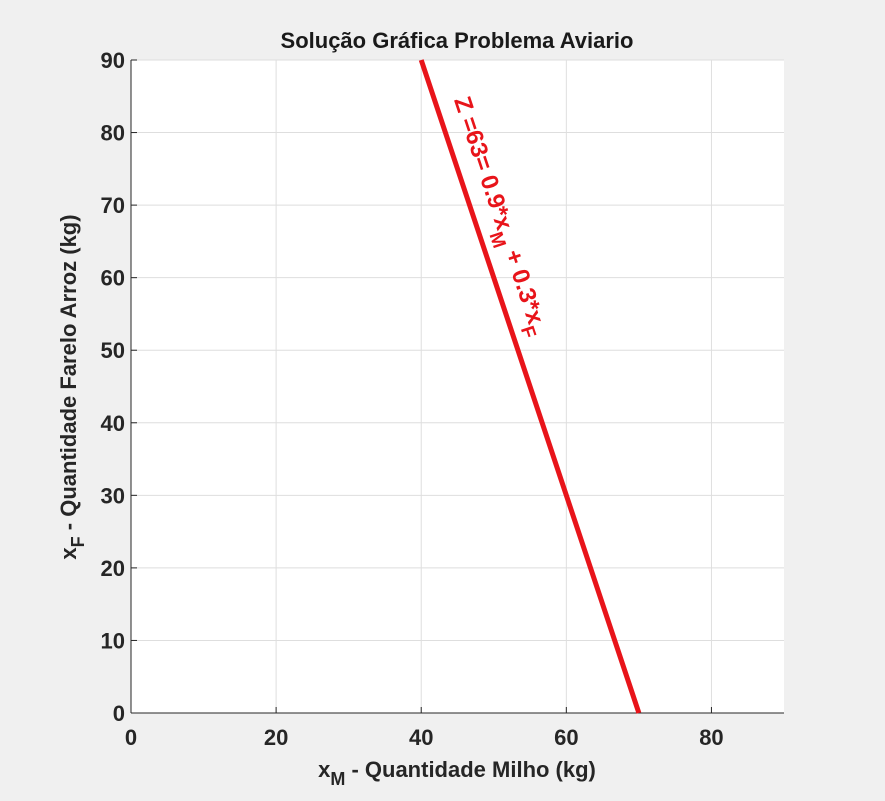 The width and height of the screenshot is (885, 801). I want to click on x-axis-label: xM - Quantidade Milho (kg), so click(457, 773).